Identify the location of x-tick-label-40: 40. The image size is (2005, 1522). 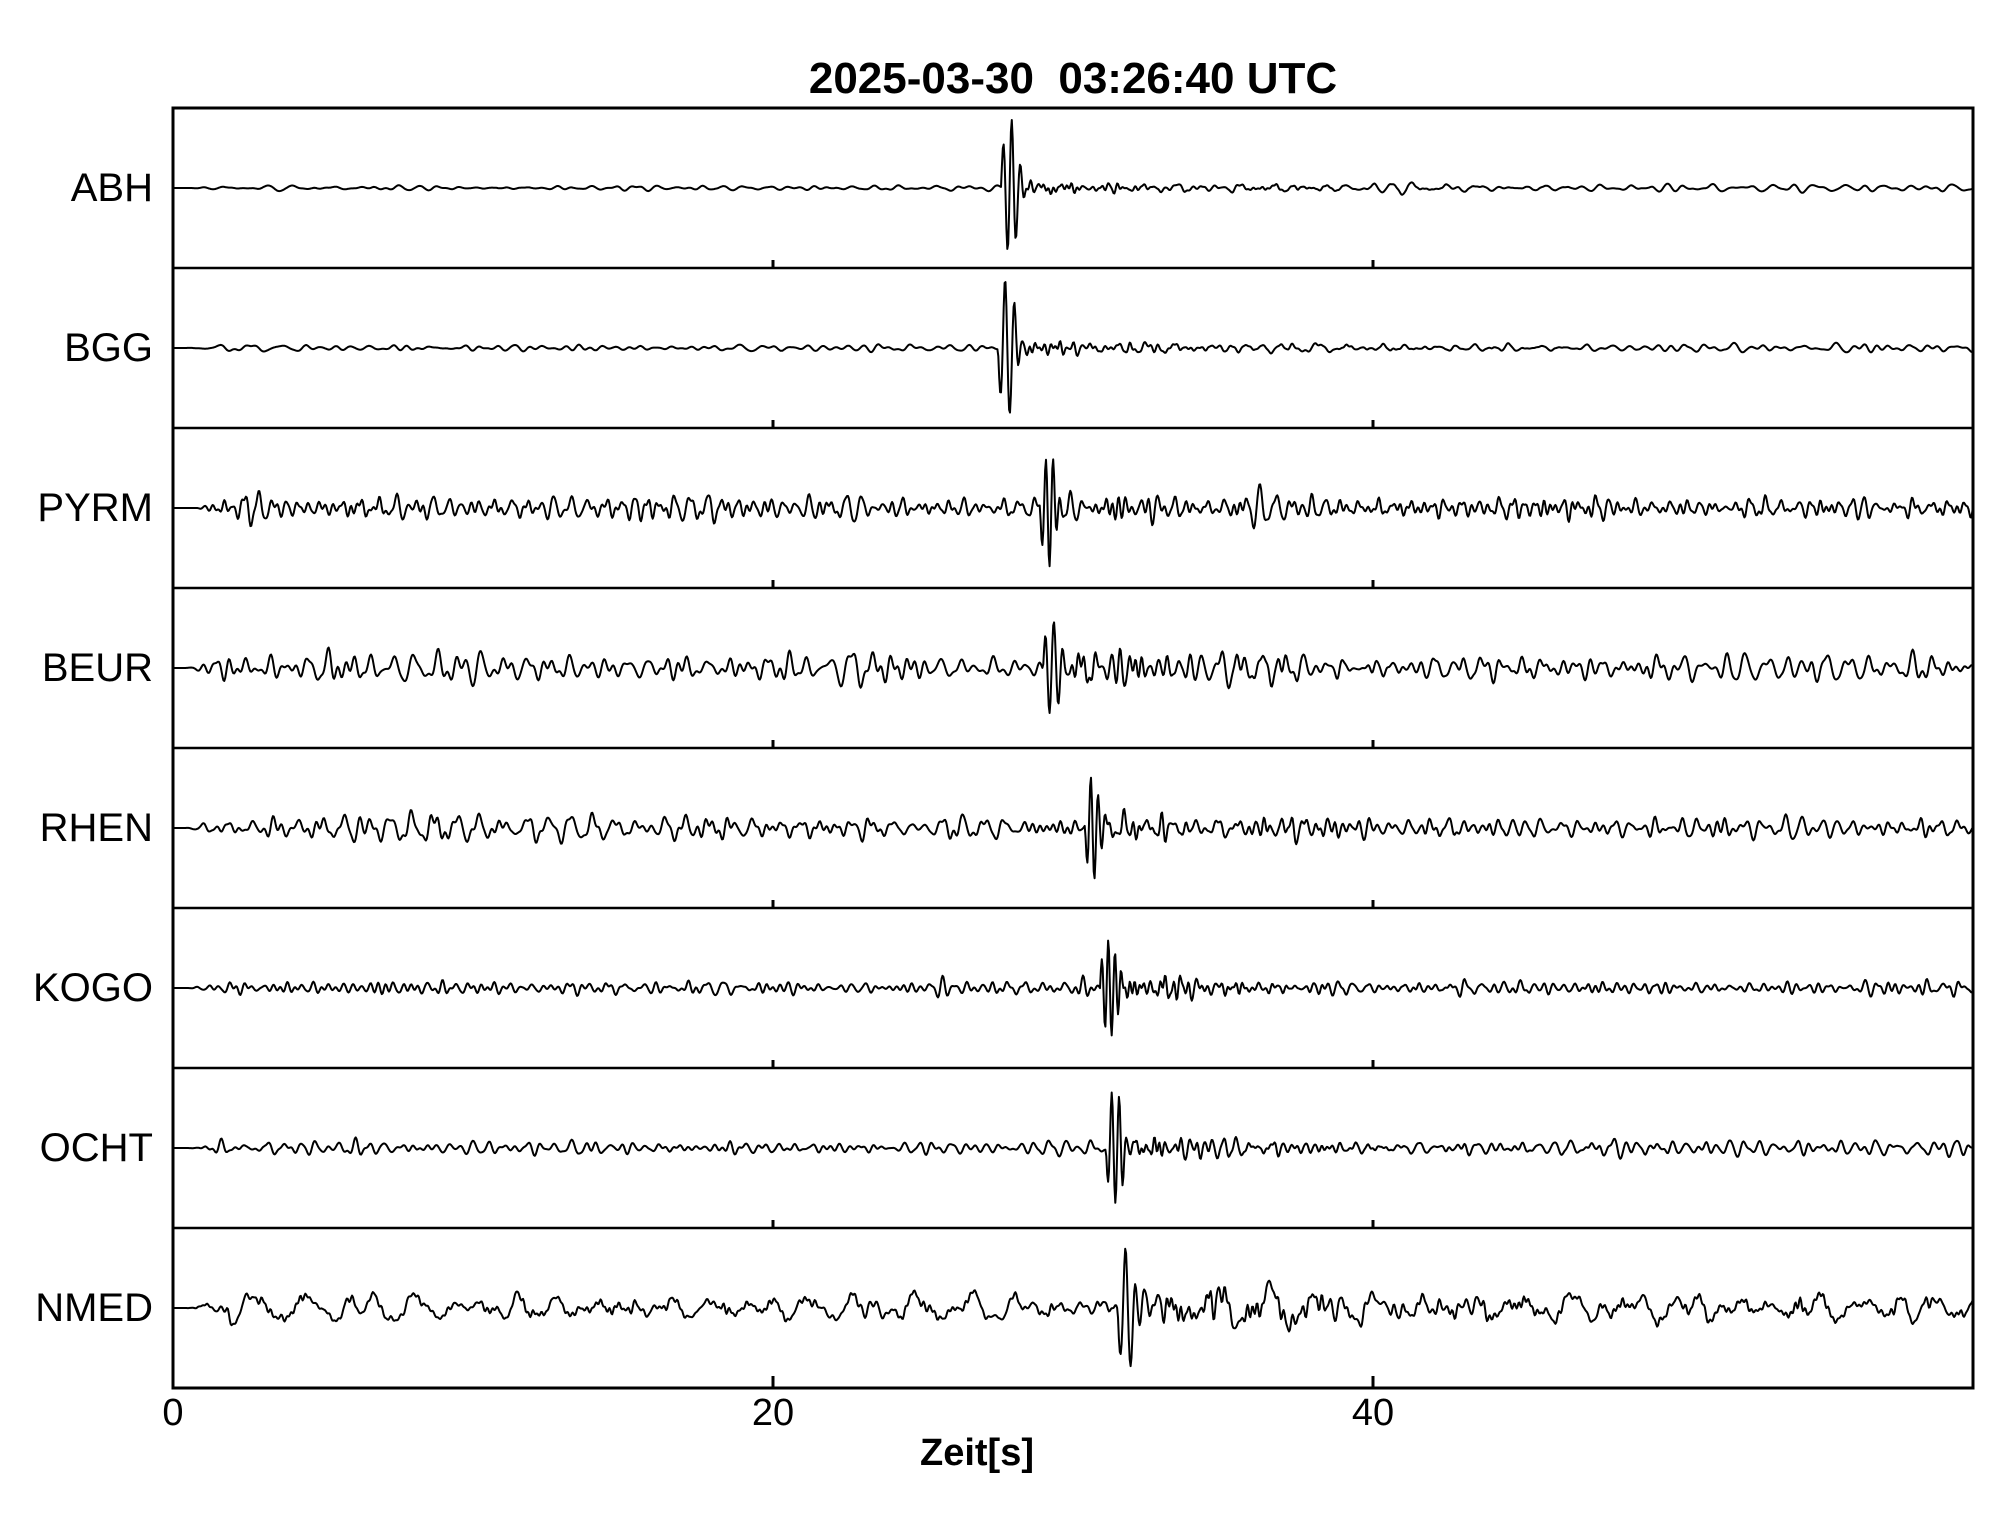
(1373, 1413).